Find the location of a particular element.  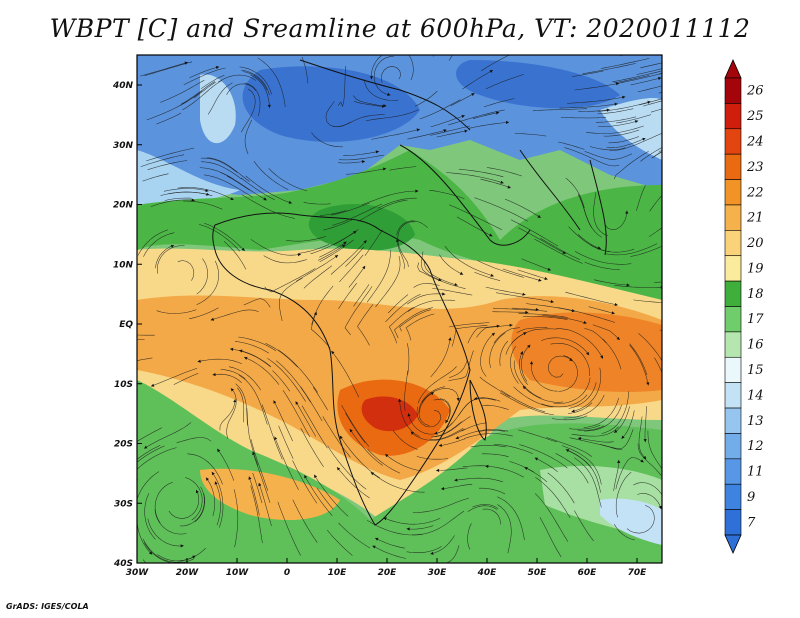

lat-tick-label: 40N is located at coordinates (123, 86).